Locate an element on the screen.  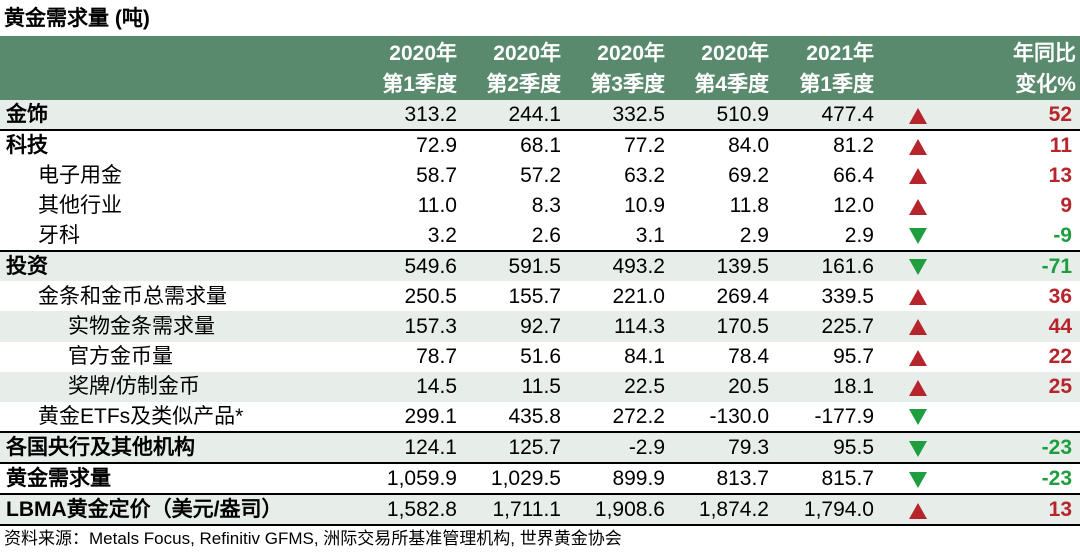
row-label: 投资 is located at coordinates (178, 265).